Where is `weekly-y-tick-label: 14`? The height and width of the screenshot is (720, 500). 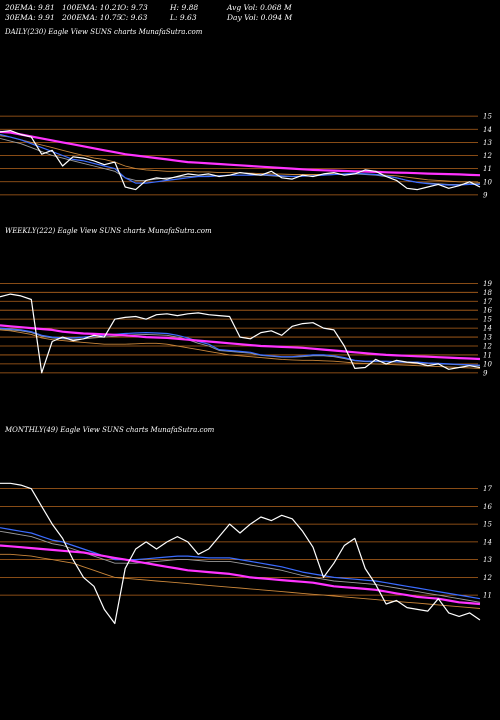
weekly-y-tick-label: 14 is located at coordinates (487, 329).